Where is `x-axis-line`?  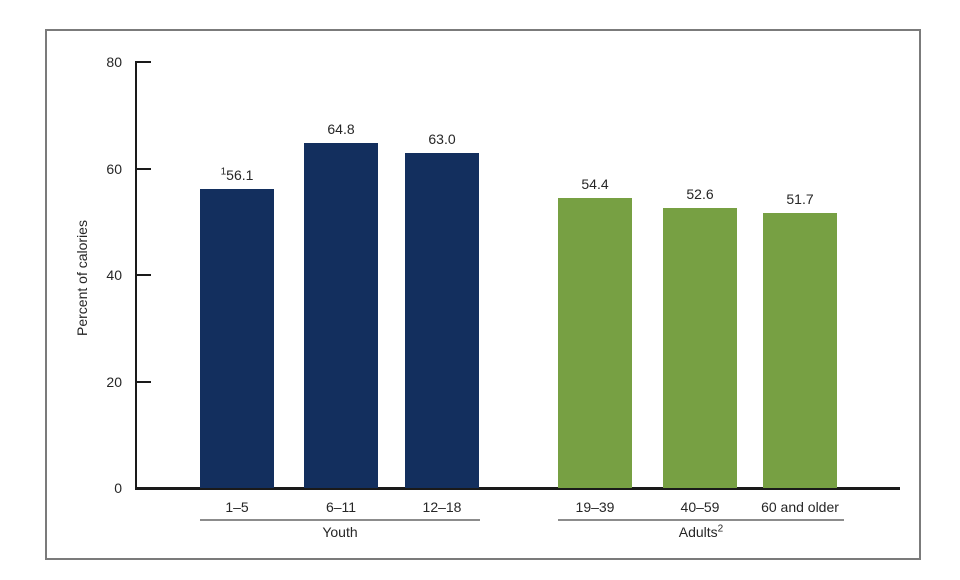
x-axis-line is located at coordinates (517, 488).